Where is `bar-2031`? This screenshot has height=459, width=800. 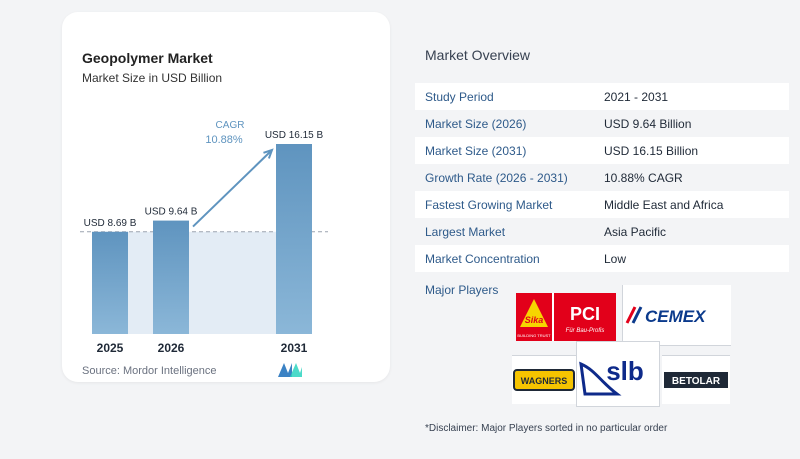
bar-2031 is located at coordinates (294, 239).